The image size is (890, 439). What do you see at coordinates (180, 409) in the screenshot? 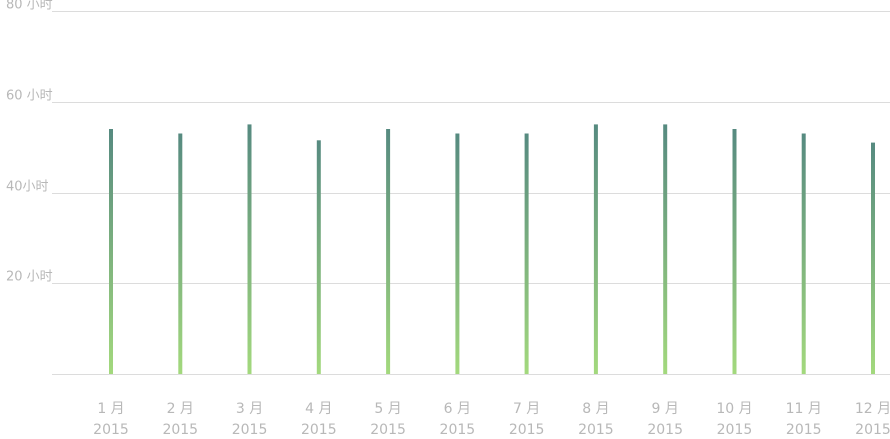
I see `x-tick-month-label: 2 月` at bounding box center [180, 409].